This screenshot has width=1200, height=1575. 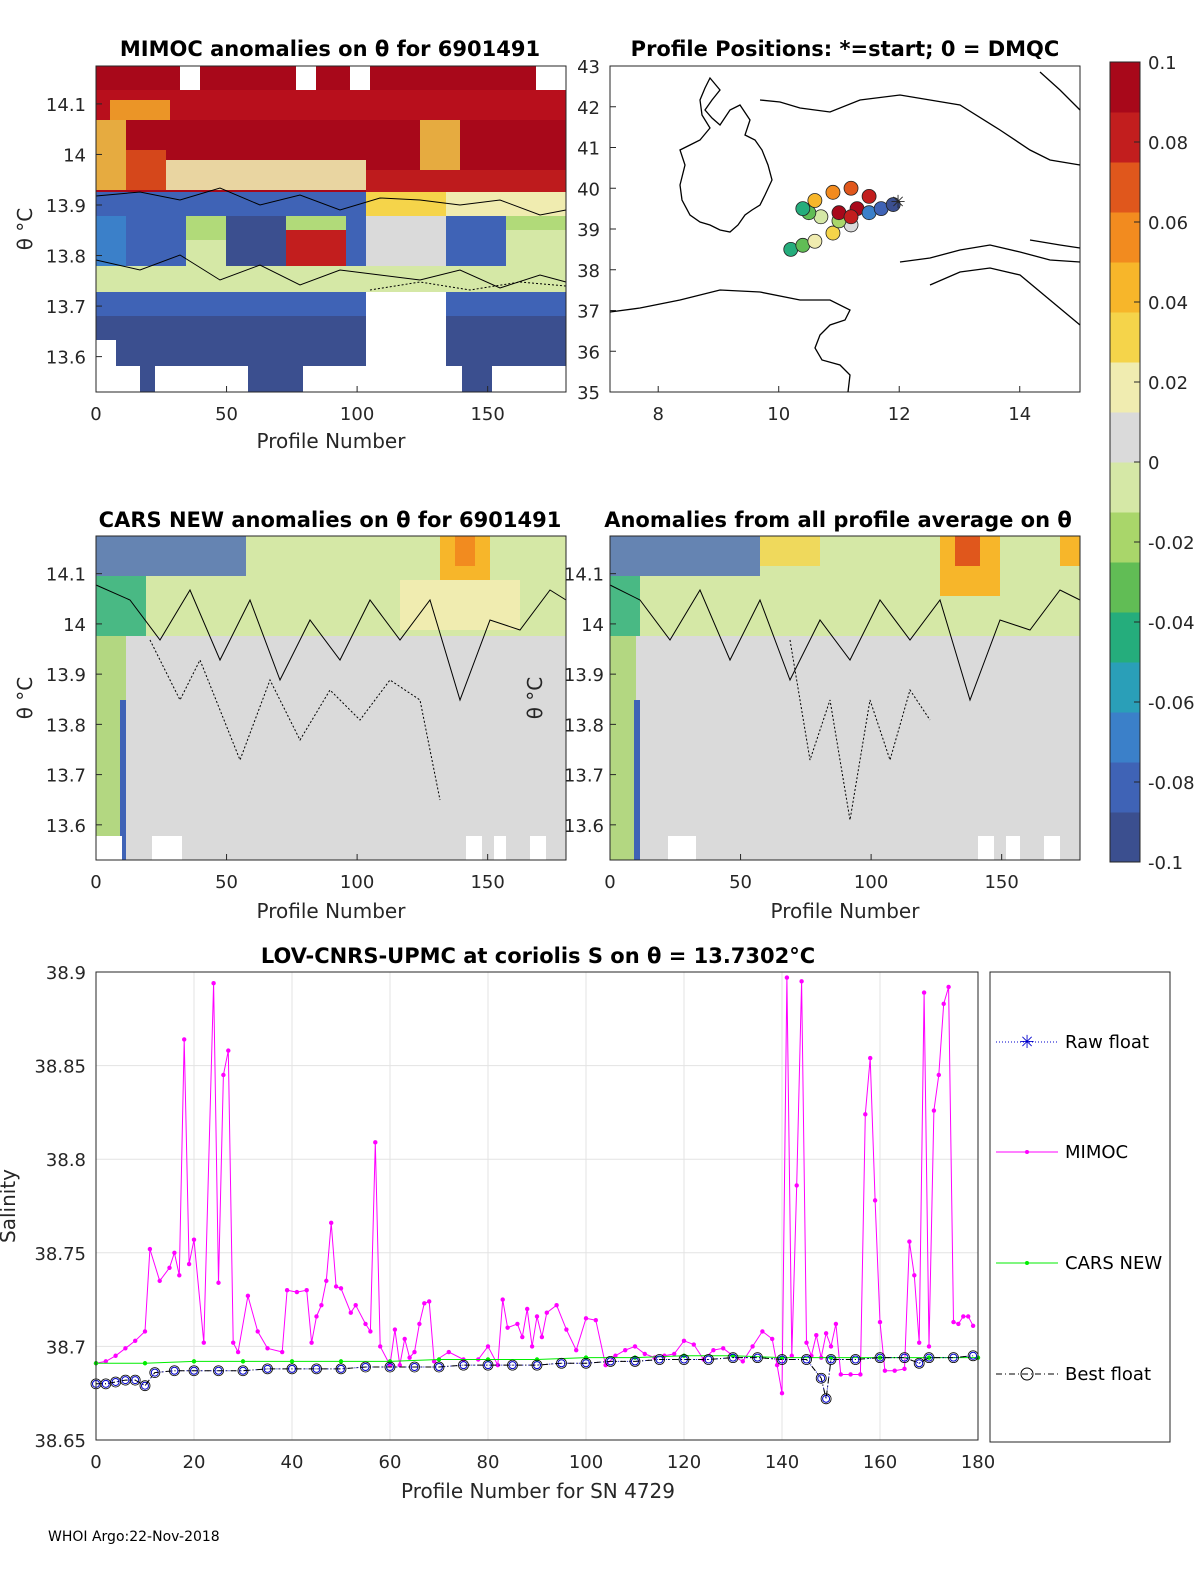 I want to click on map-y-tick-label: 42, so click(x=588, y=108).